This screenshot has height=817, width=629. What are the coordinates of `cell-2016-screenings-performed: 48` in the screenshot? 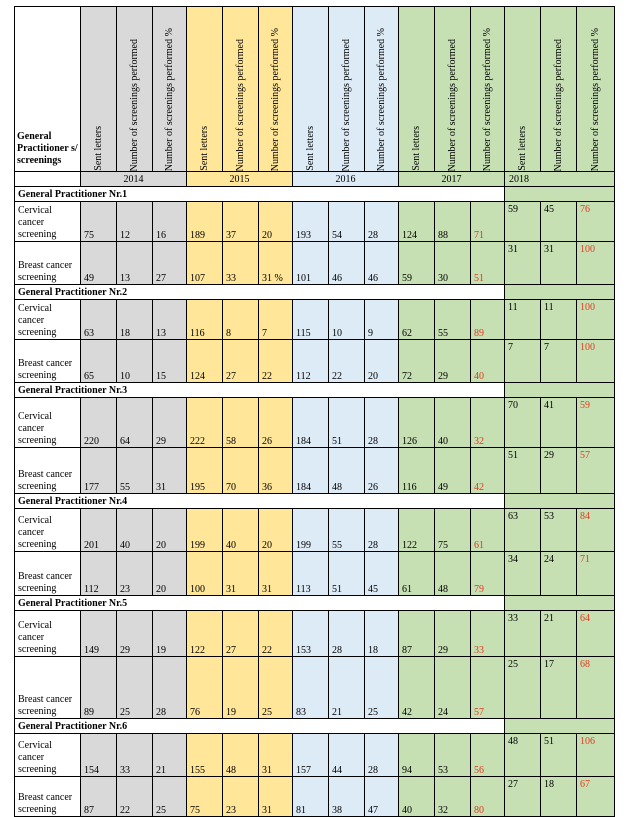 It's located at (346, 470).